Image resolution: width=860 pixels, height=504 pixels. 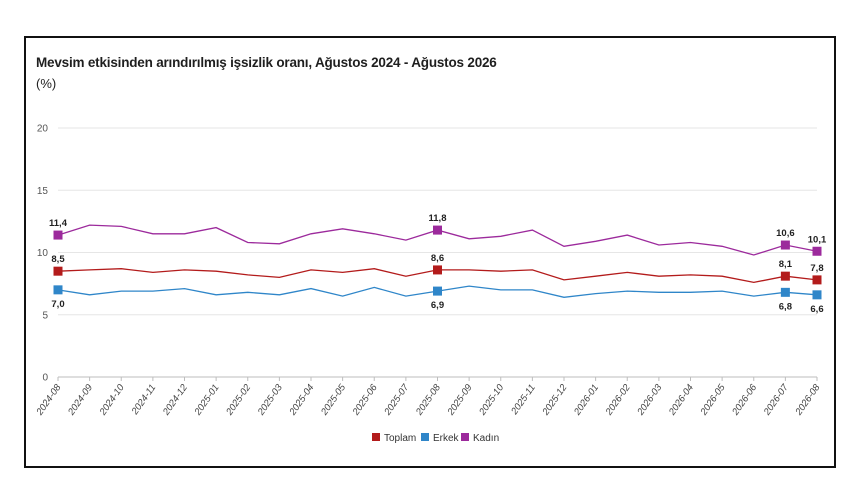 I want to click on legend-swatch-kadın, so click(x=465, y=437).